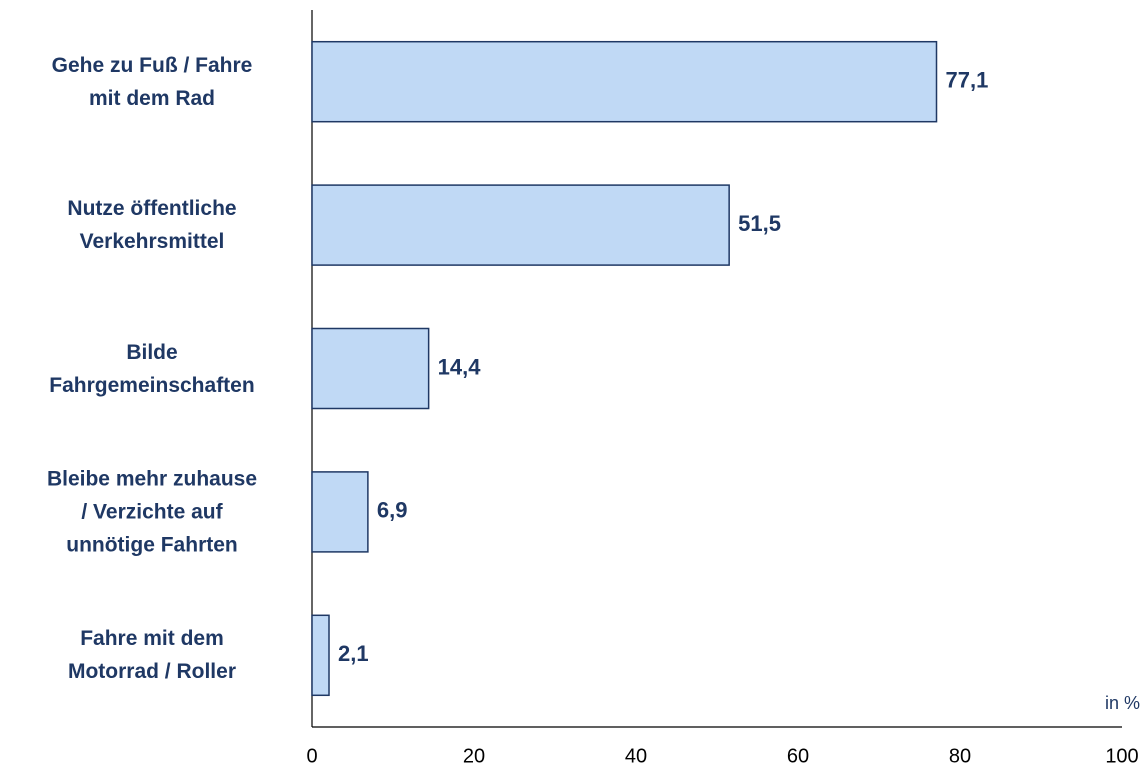 Image resolution: width=1146 pixels, height=770 pixels. What do you see at coordinates (636, 756) in the screenshot?
I see `x-tick-label: 40` at bounding box center [636, 756].